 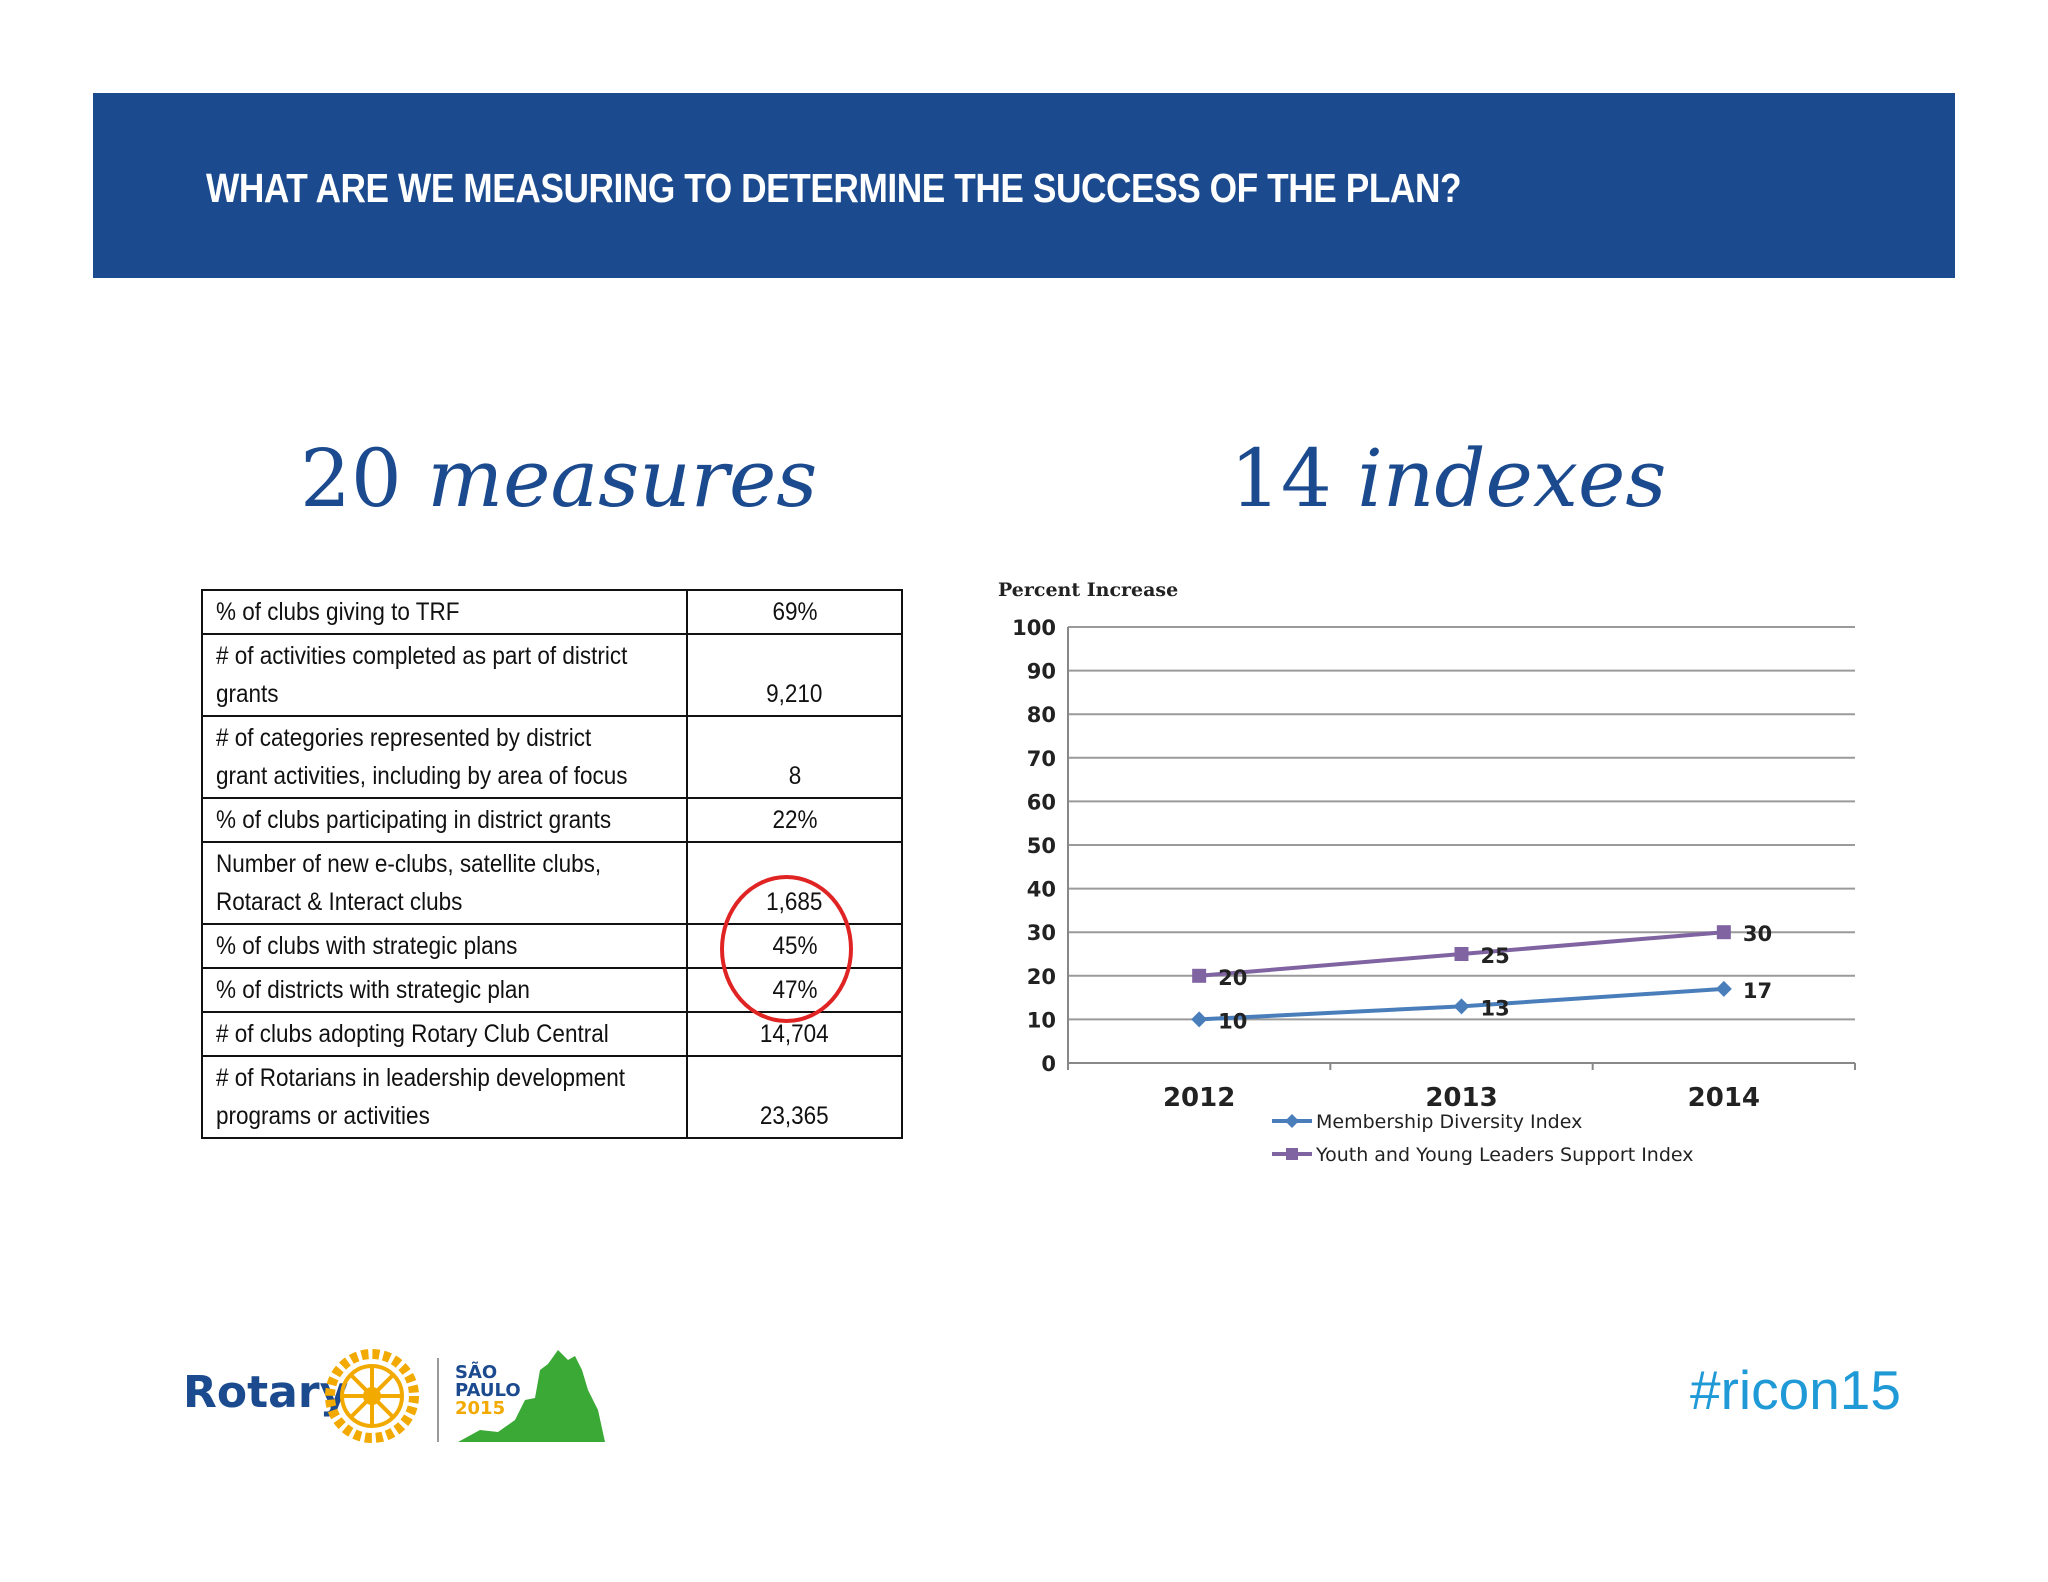 What do you see at coordinates (794, 1097) in the screenshot?
I see `measure-value: 23,365` at bounding box center [794, 1097].